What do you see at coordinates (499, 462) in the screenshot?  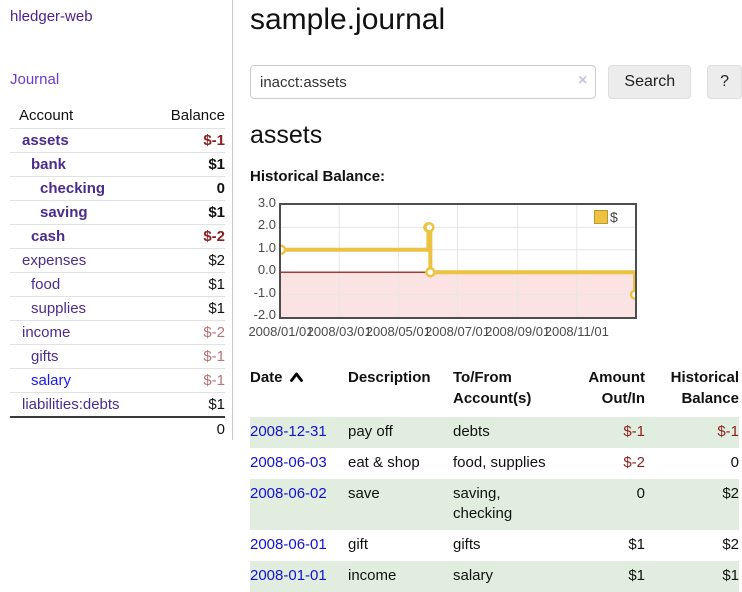 I see `transaction-accounts: food, supplies` at bounding box center [499, 462].